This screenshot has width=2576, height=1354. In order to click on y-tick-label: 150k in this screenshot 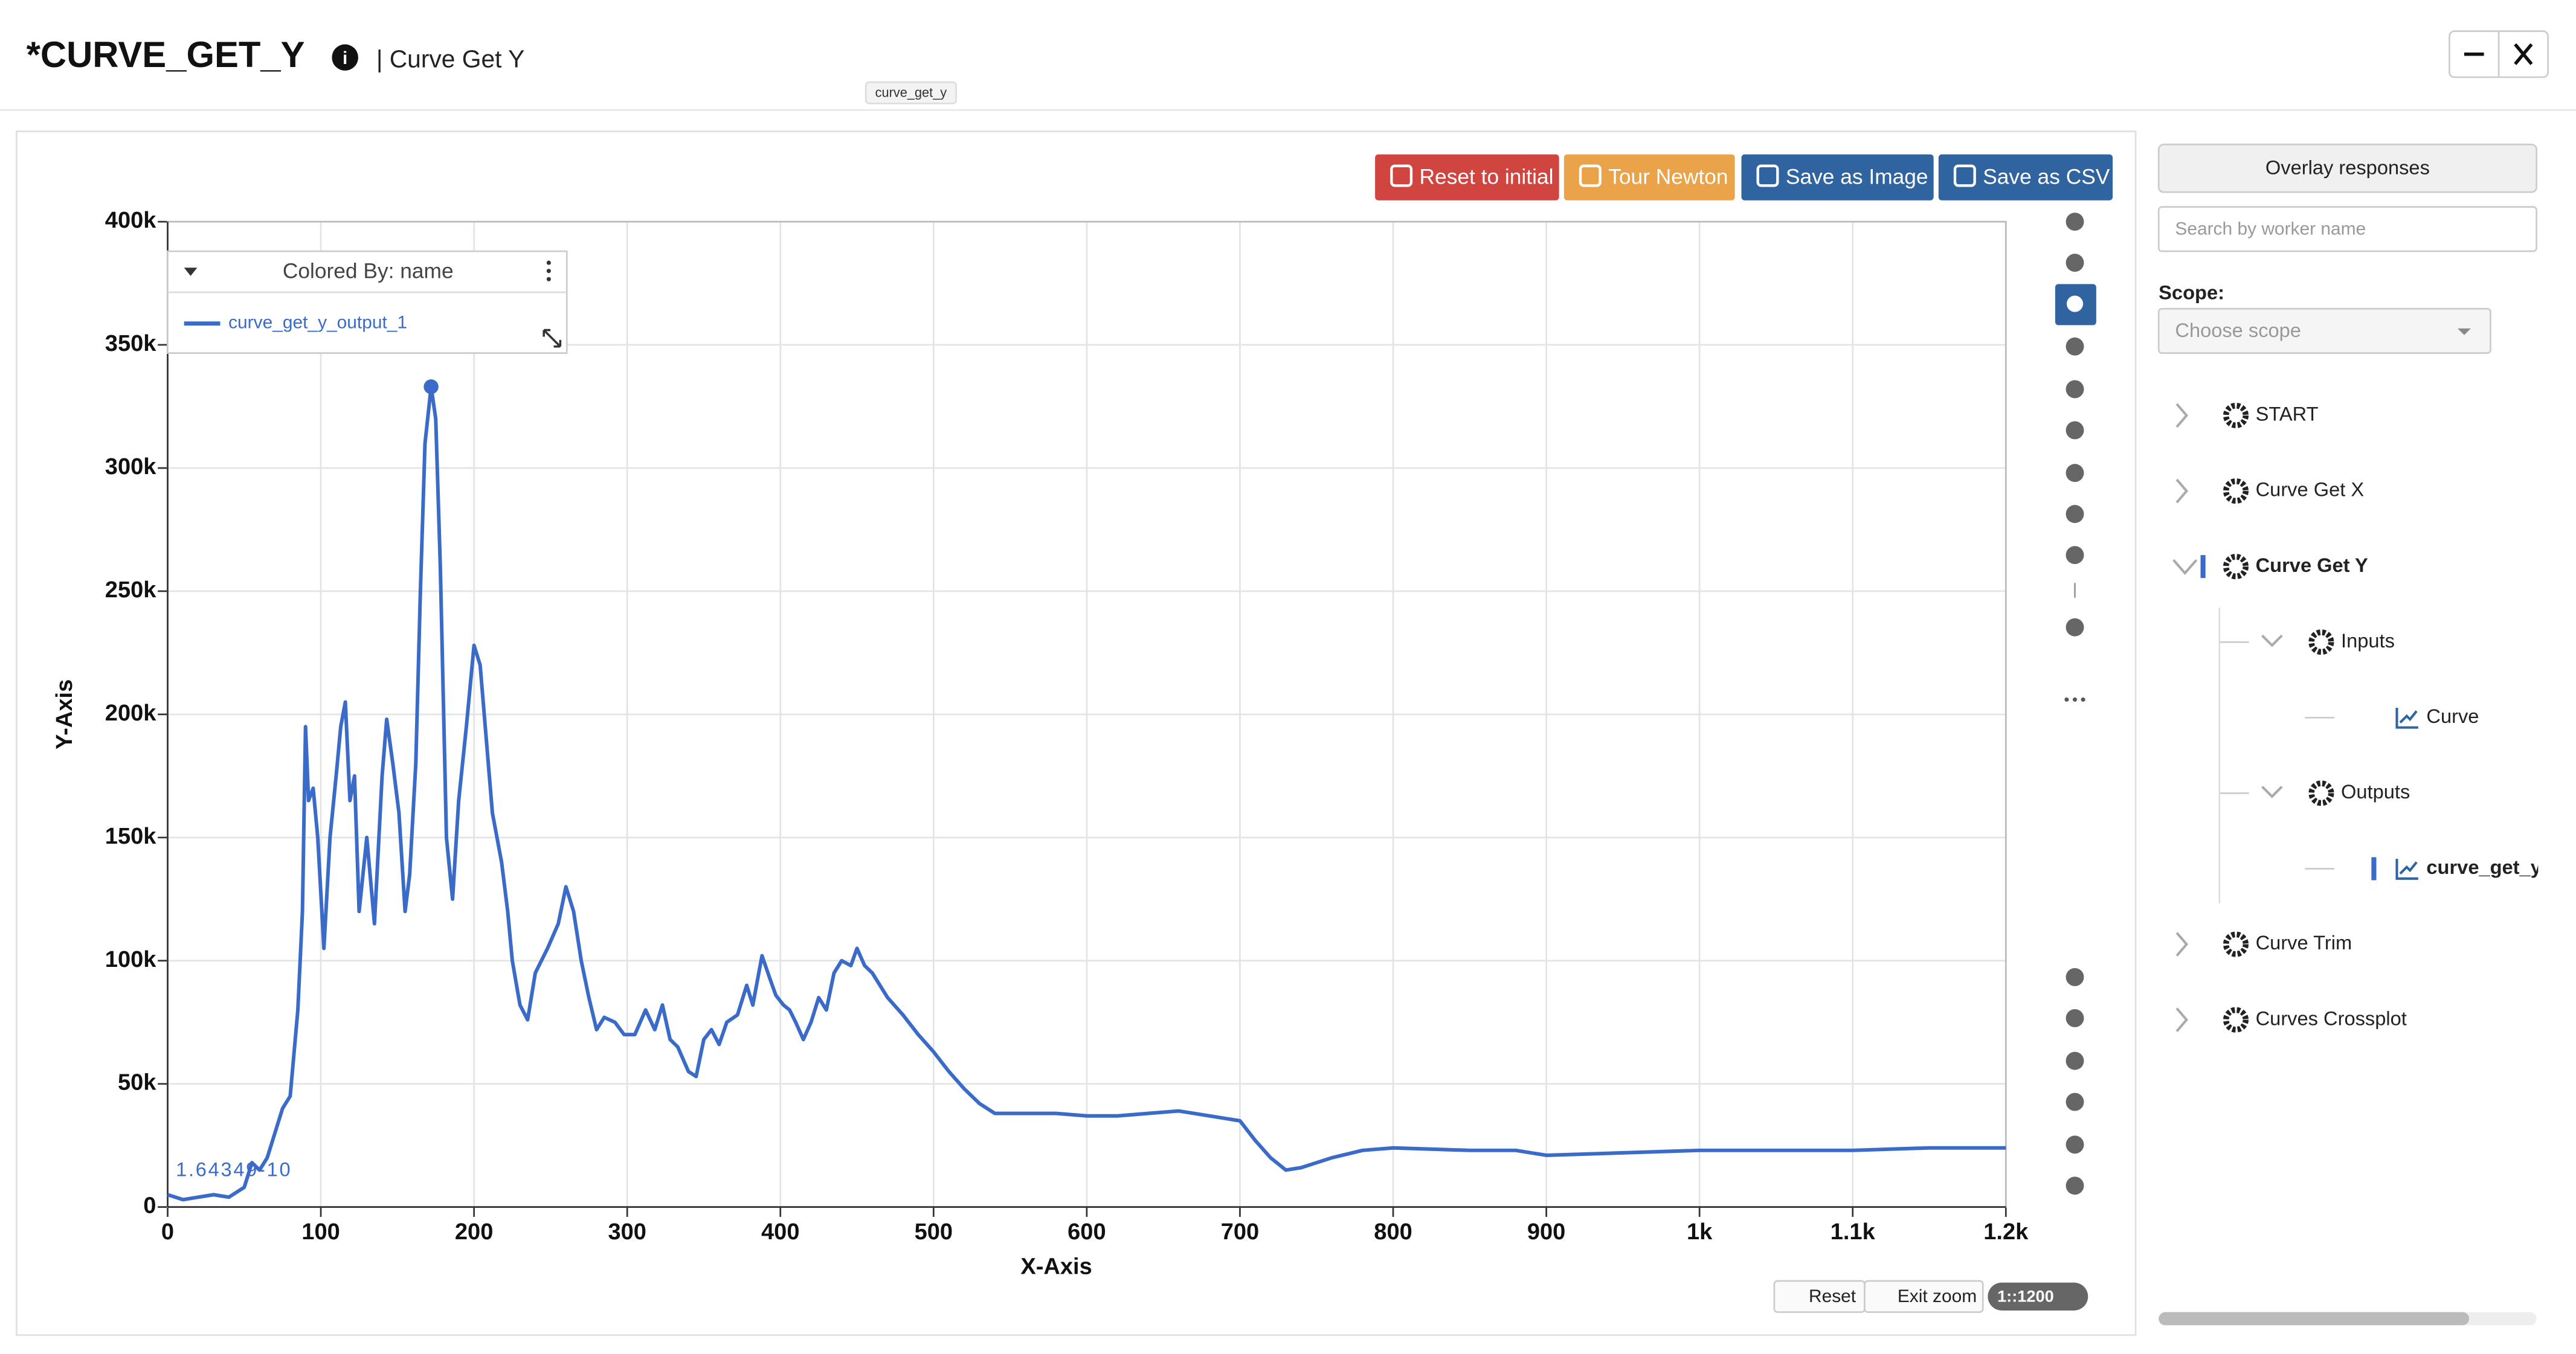, I will do `click(130, 836)`.